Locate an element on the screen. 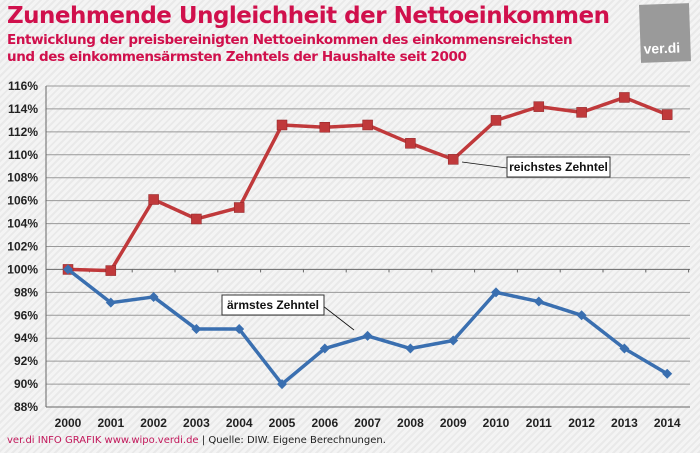 The image size is (700, 453). x-tick-label: 2007 is located at coordinates (367, 423).